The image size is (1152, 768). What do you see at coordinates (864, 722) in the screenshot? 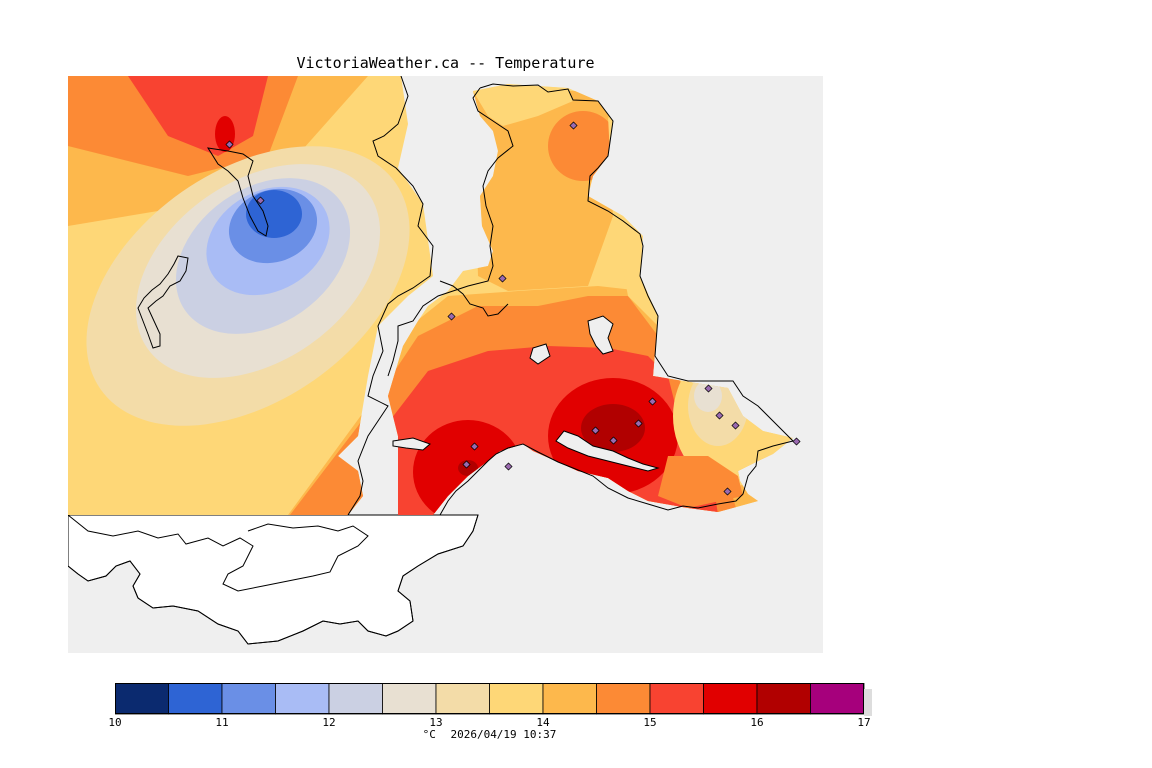
I see `legend-tick-label: 17` at bounding box center [864, 722].